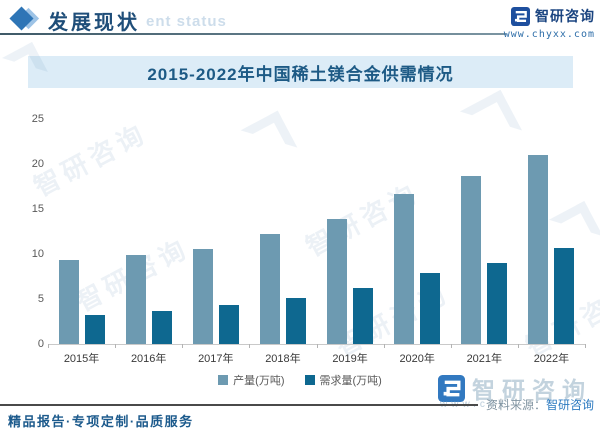  Describe the element at coordinates (94, 23) in the screenshot. I see `section-title: 发展现状` at that location.